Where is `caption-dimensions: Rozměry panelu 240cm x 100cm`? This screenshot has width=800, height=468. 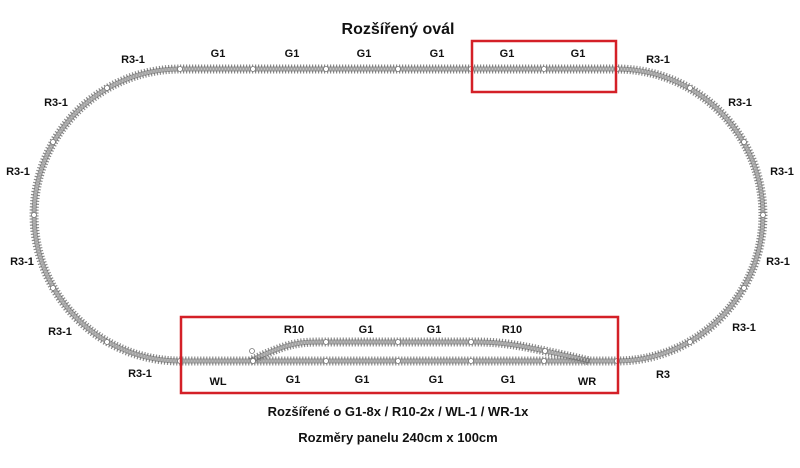 caption-dimensions: Rozměry panelu 240cm x 100cm is located at coordinates (397, 437).